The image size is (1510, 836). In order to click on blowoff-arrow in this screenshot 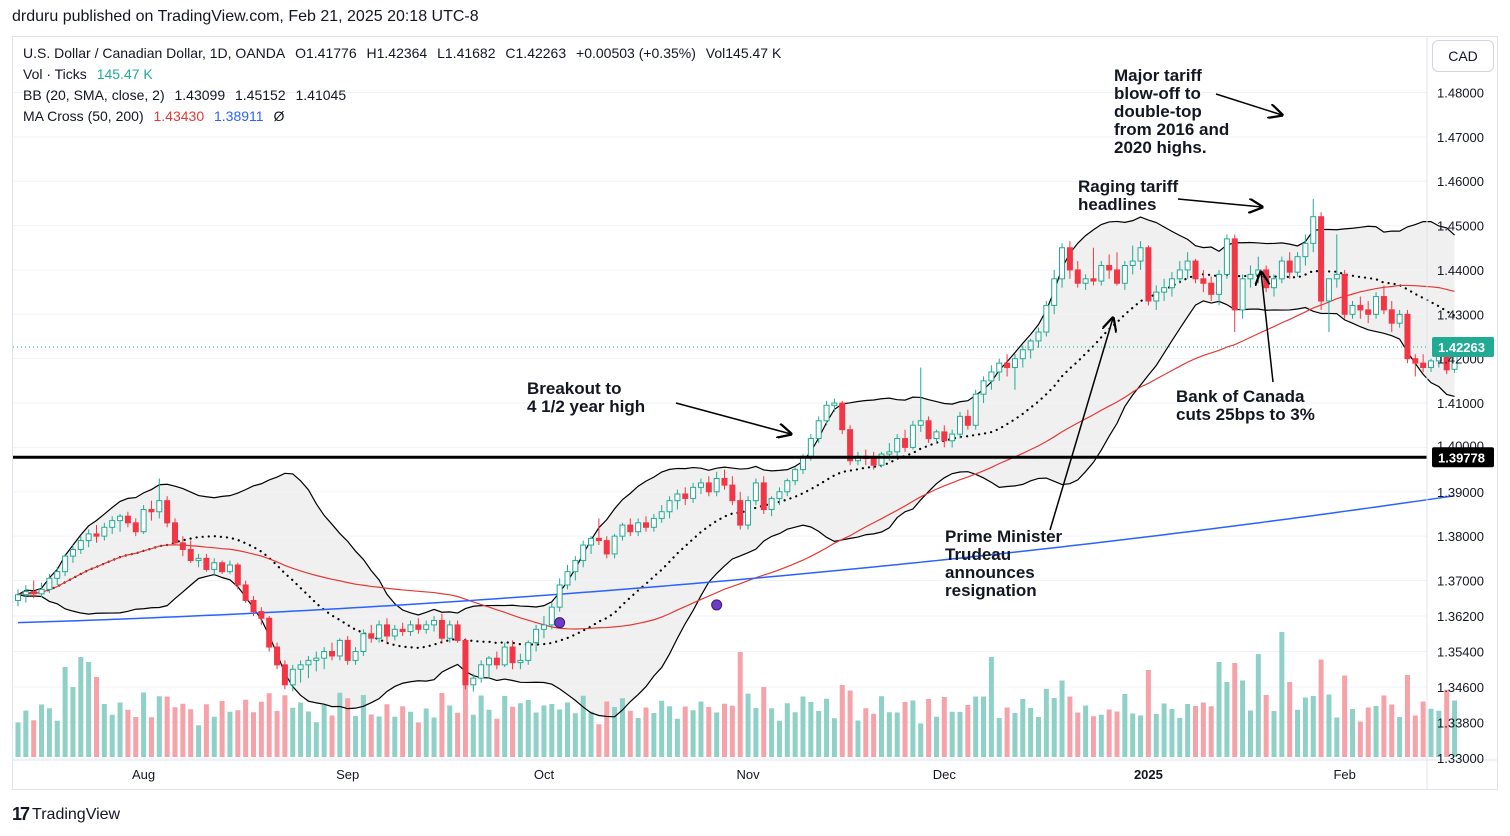, I will do `click(1248, 104)`.